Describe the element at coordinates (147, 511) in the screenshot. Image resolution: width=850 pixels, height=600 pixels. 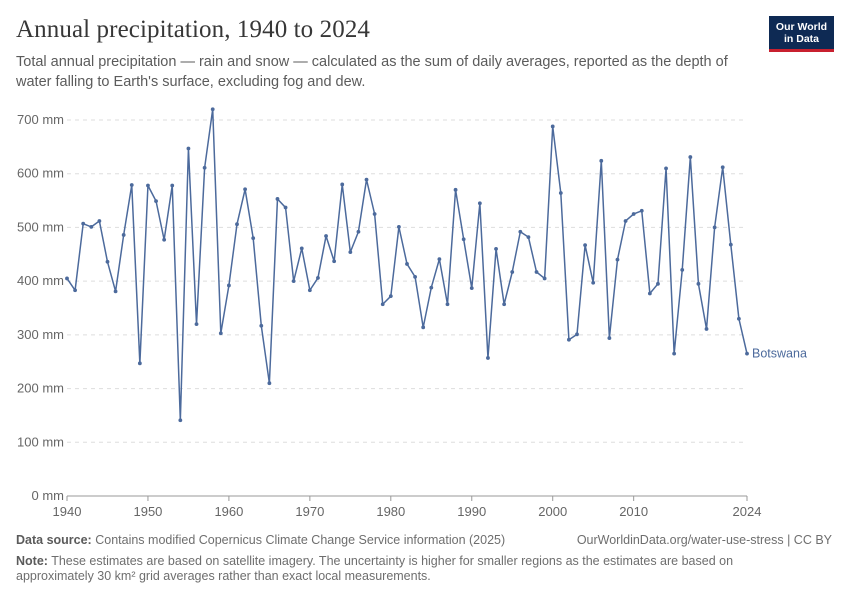
I see `x-tick-label: 1950` at that location.